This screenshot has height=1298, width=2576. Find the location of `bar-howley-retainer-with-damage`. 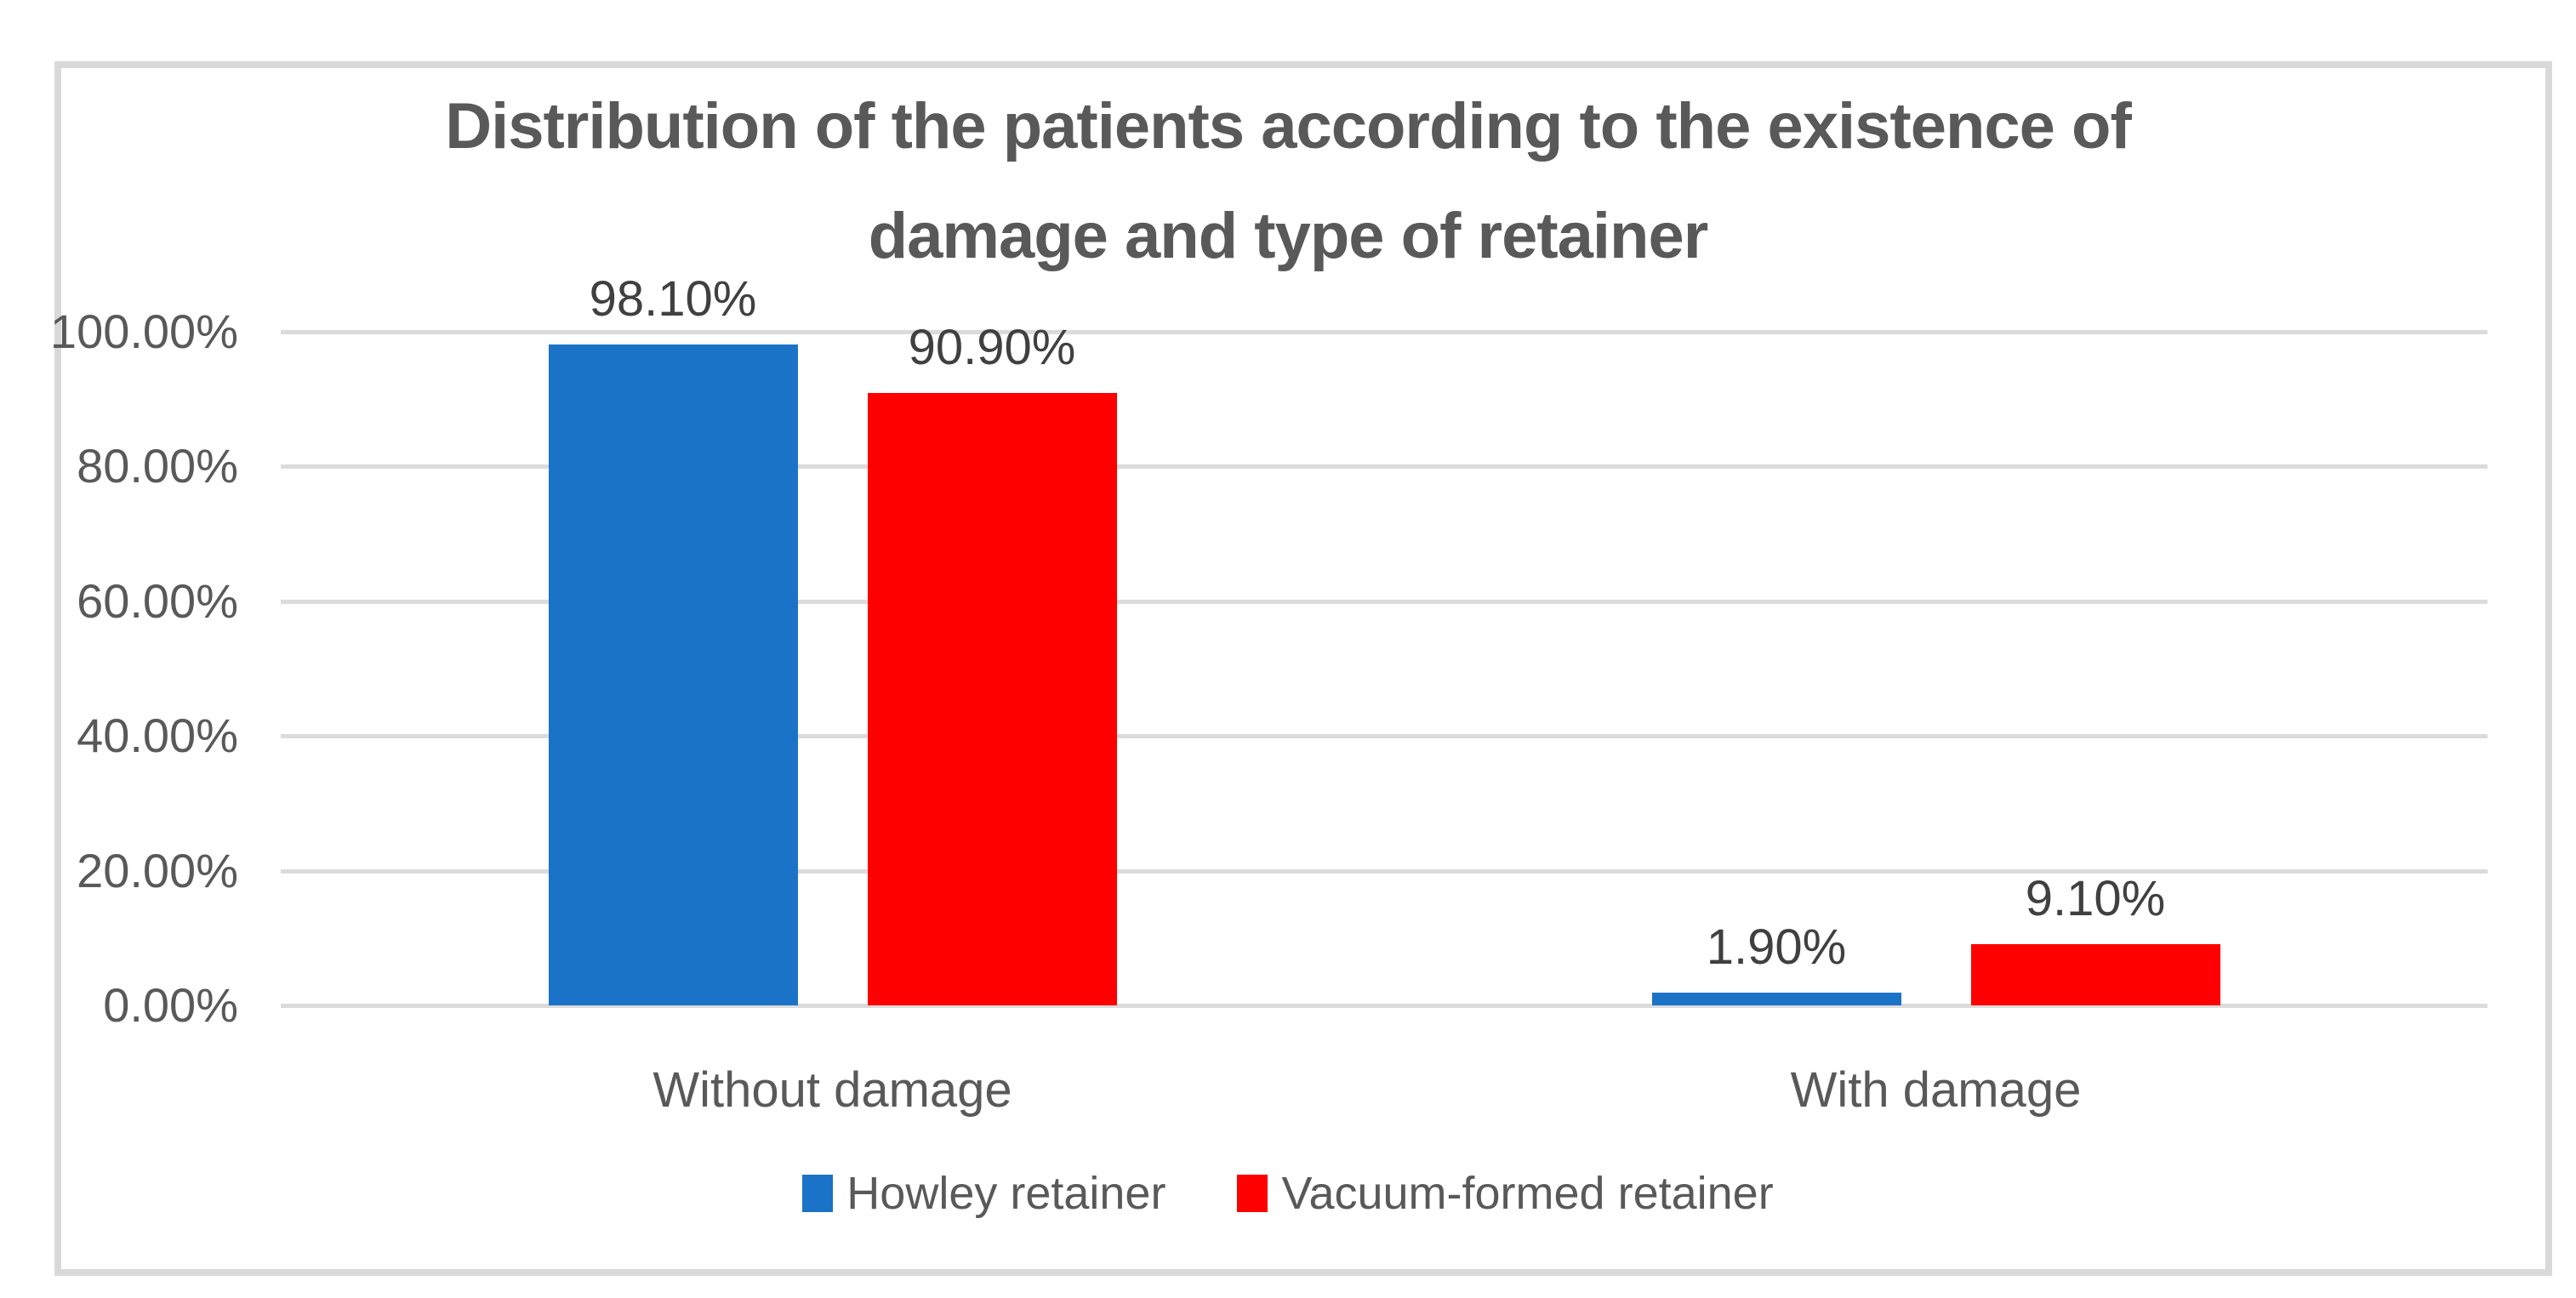

bar-howley-retainer-with-damage is located at coordinates (1776, 998).